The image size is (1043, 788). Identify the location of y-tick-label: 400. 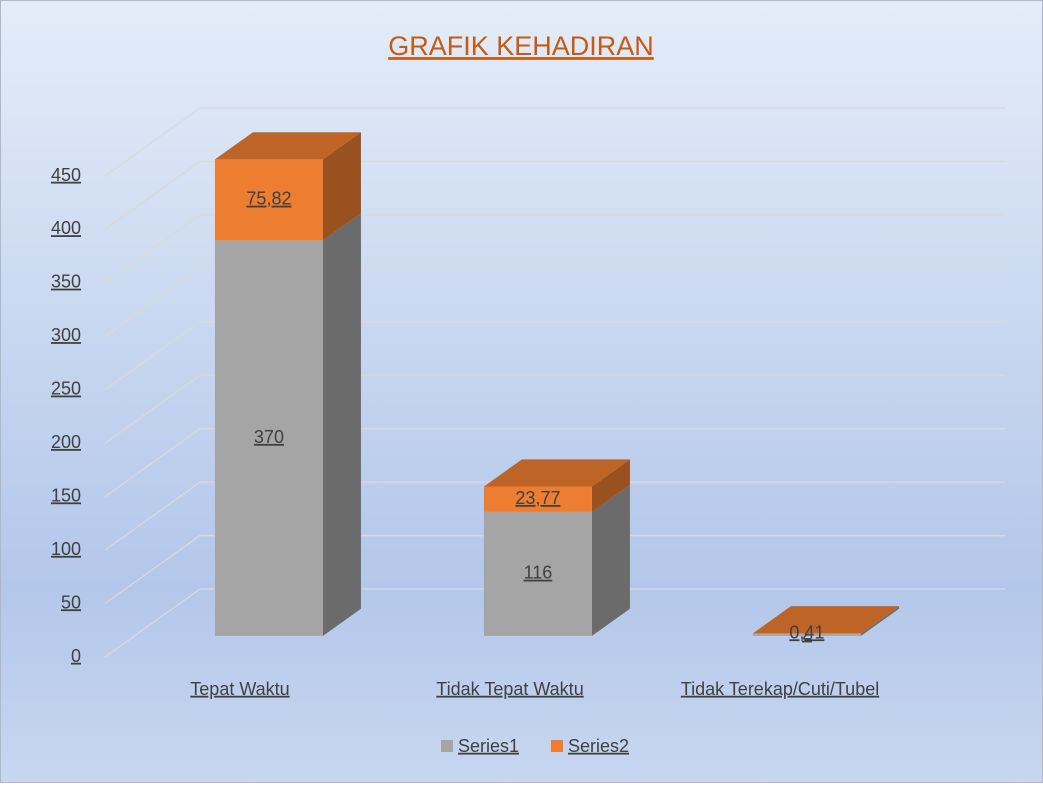
(66, 228).